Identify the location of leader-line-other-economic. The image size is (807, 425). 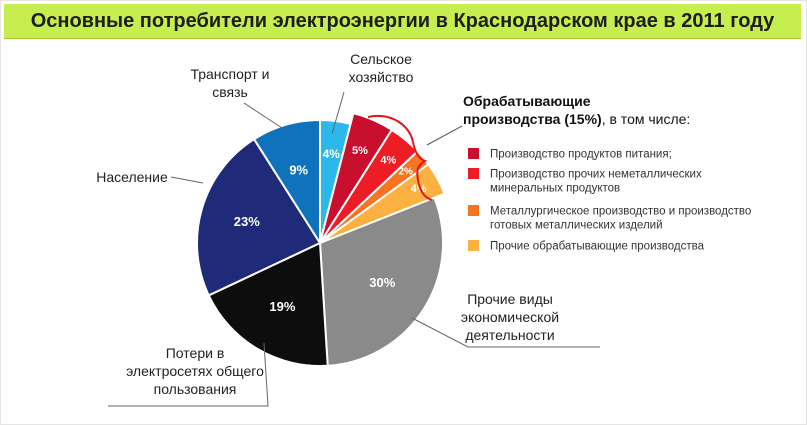
(505, 332).